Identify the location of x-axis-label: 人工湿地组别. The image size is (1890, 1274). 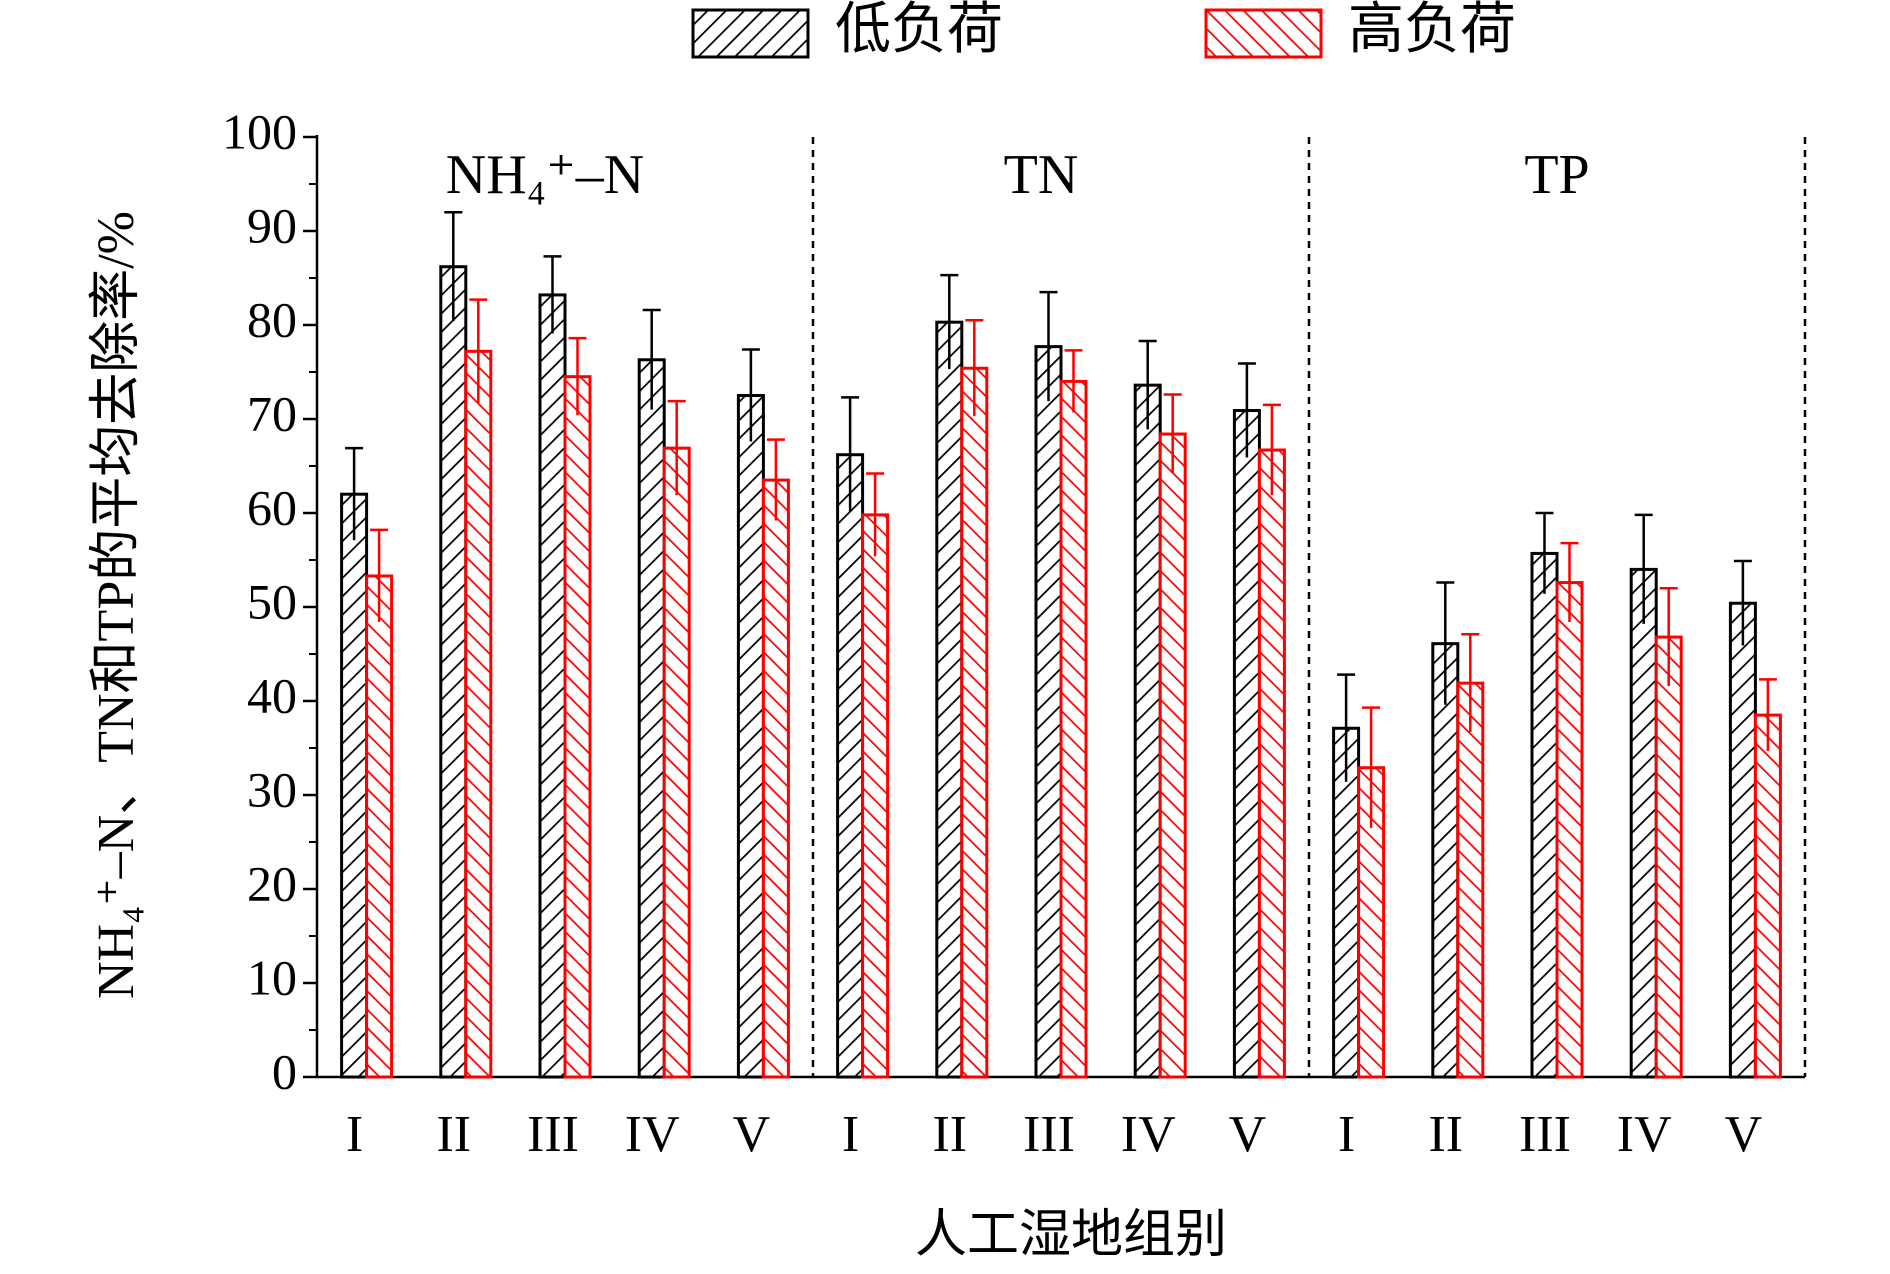
(1071, 1235).